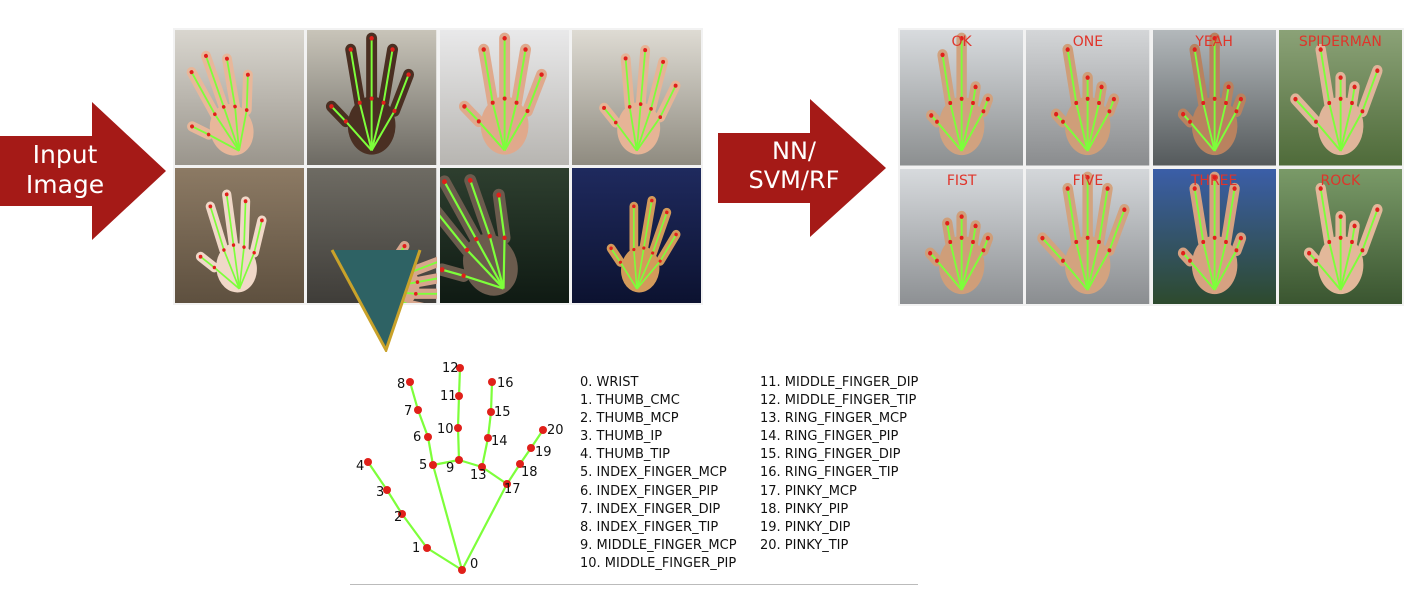 This screenshot has width=1410, height=597. I want to click on gesture-tile: THREE, so click(1214, 236).